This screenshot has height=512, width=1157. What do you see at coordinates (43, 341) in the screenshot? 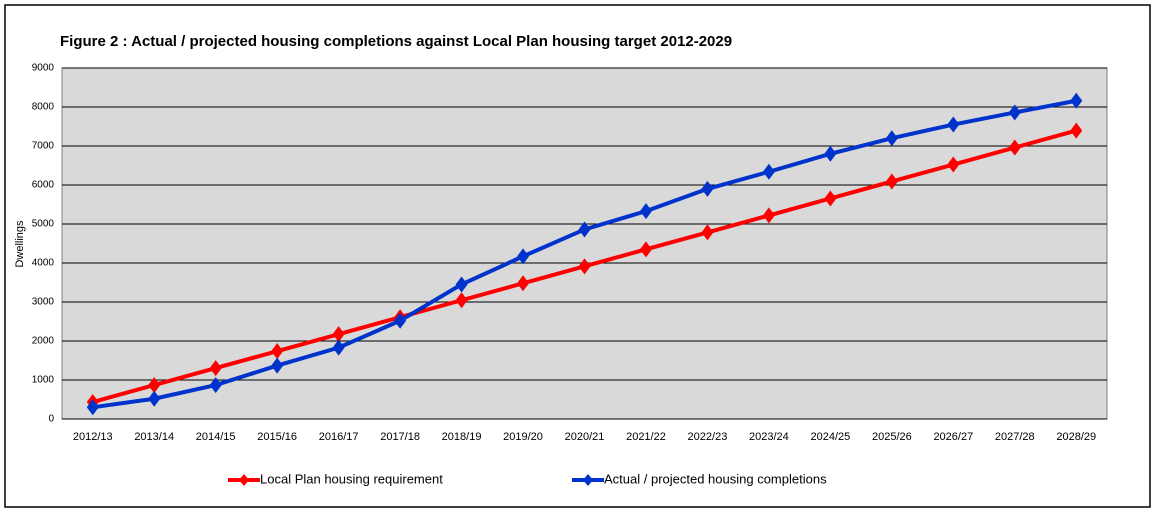
I see `y-tick-label: 2000` at bounding box center [43, 341].